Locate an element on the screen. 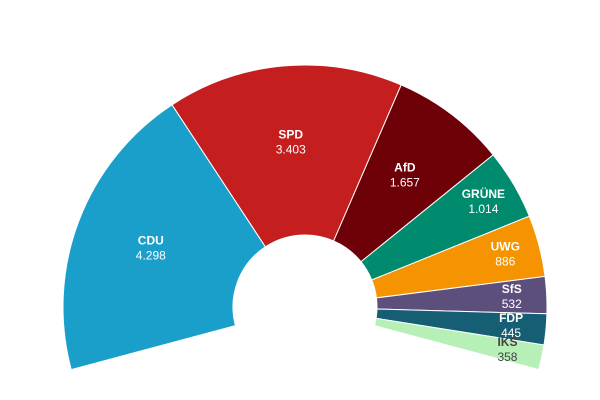 The height and width of the screenshot is (400, 600). slice-label-fdp: FDP is located at coordinates (511, 318).